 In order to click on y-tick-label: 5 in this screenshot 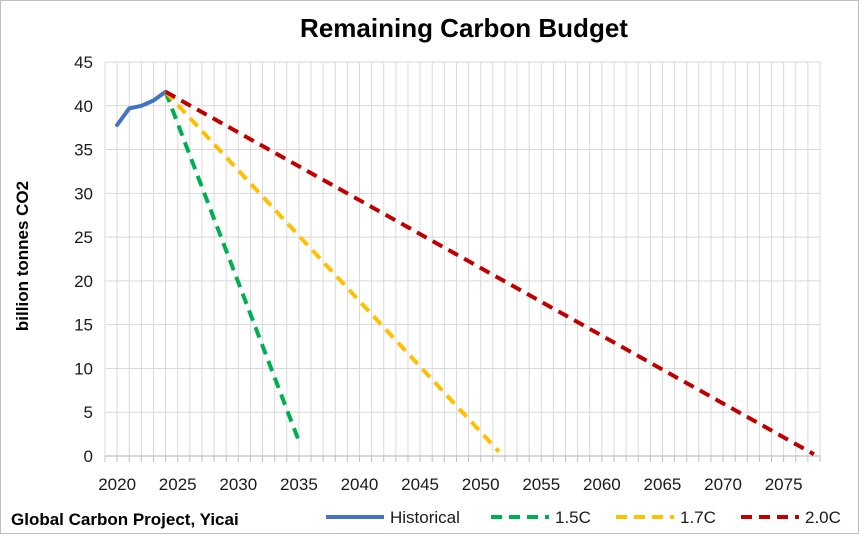, I will do `click(88, 412)`.